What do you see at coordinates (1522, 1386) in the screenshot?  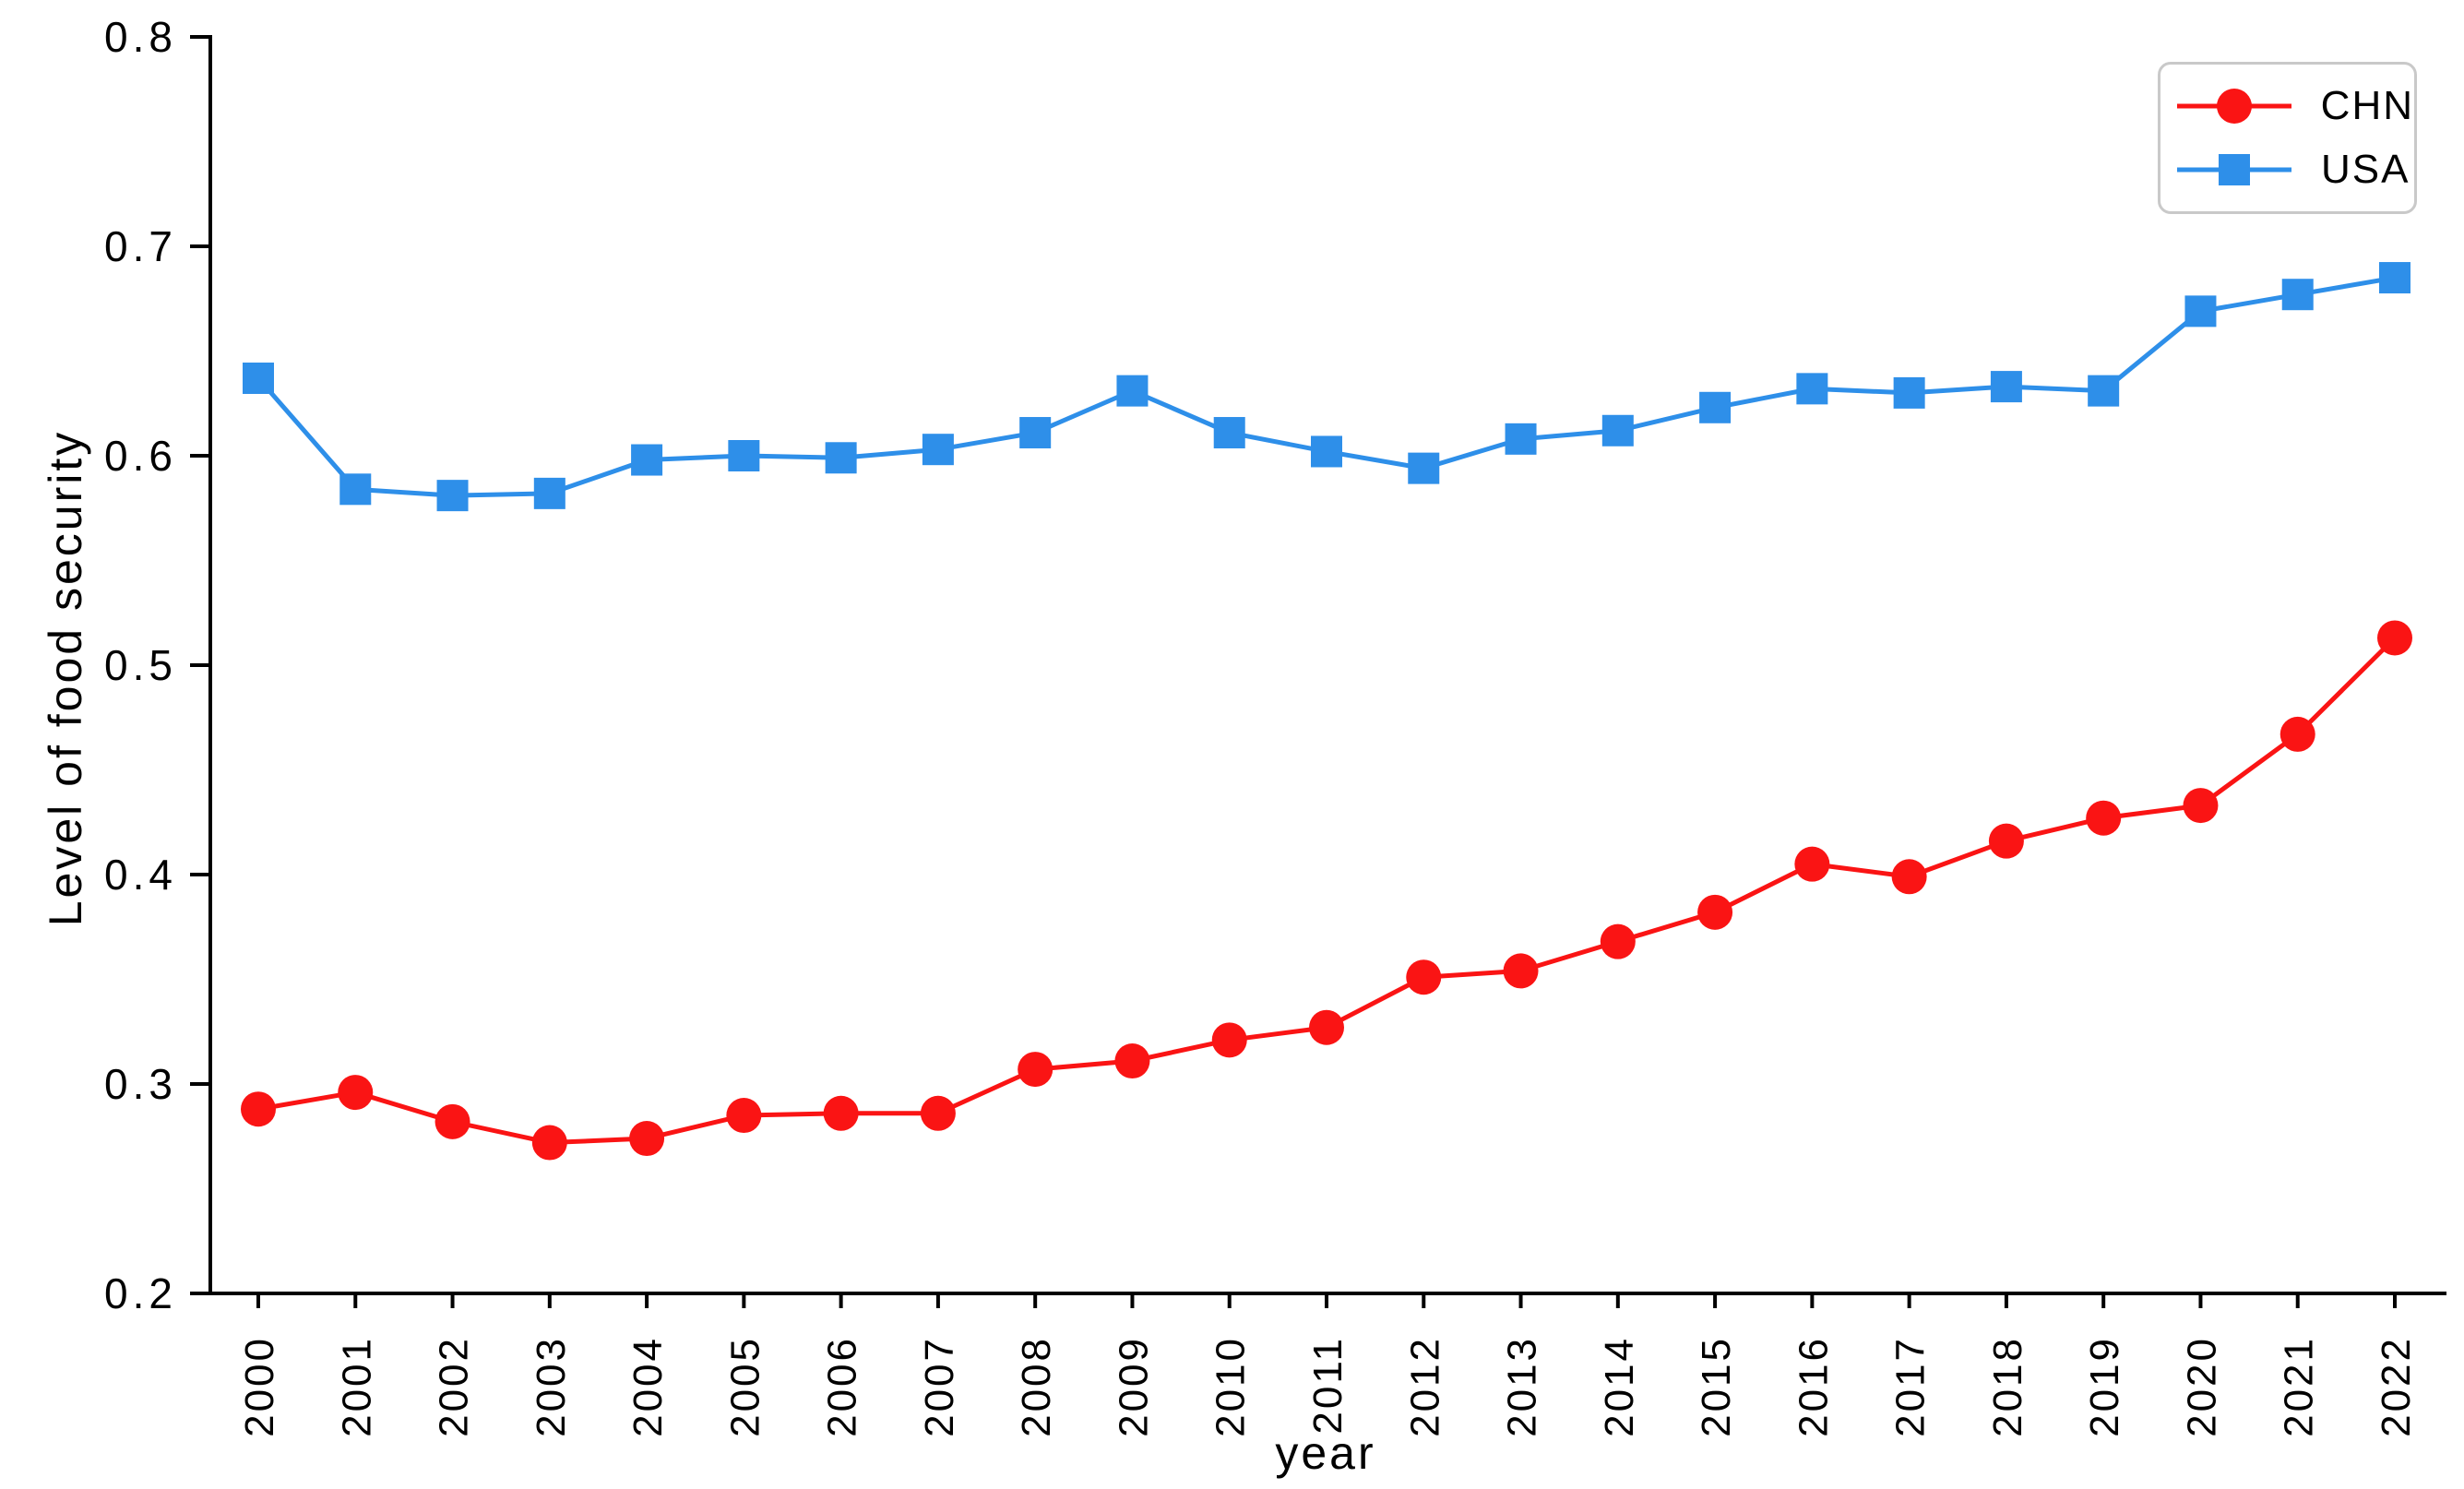 I see `x-tick-label: 2013` at bounding box center [1522, 1386].